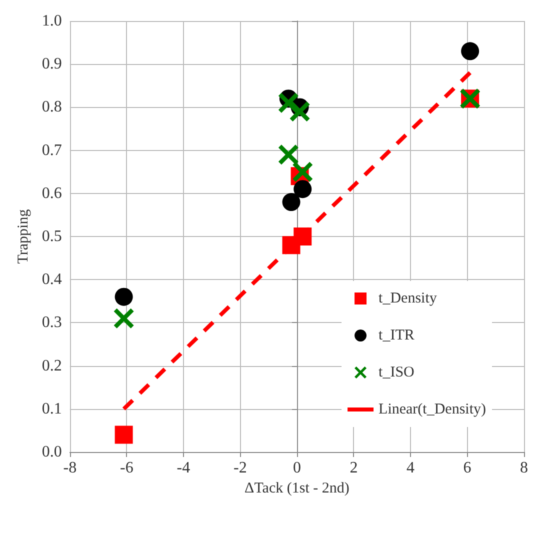  Describe the element at coordinates (52, 107) in the screenshot. I see `y-tick-label: 0.8` at that location.